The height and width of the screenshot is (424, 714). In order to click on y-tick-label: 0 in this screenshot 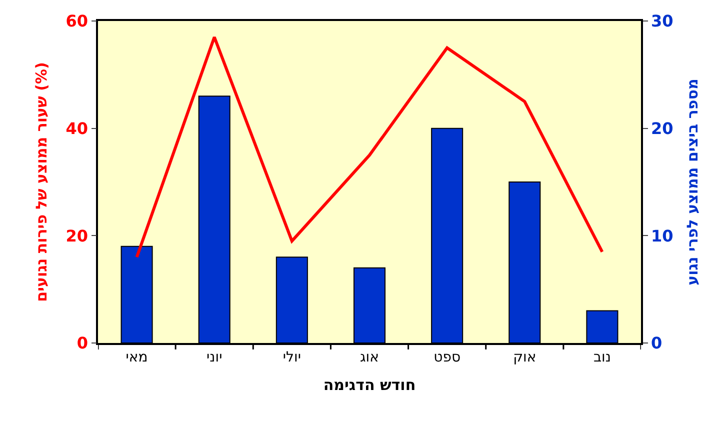, I will do `click(82, 343)`.